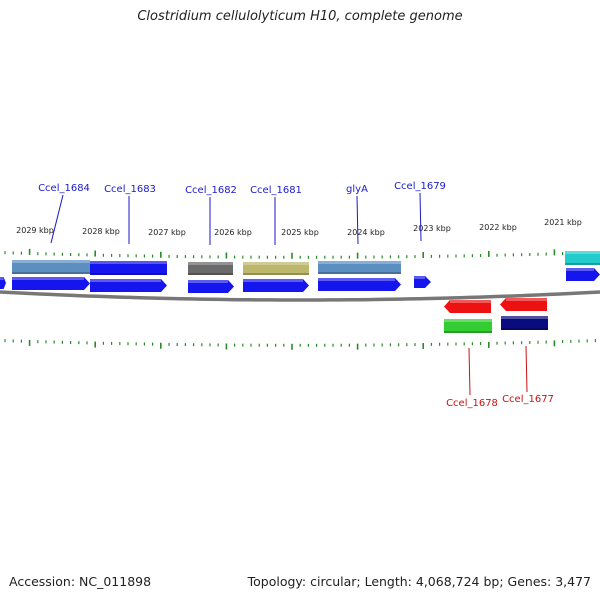 This screenshot has width=600, height=600. Describe the element at coordinates (101, 231) in the screenshot. I see `kbp-label: 2028 kbp` at that location.